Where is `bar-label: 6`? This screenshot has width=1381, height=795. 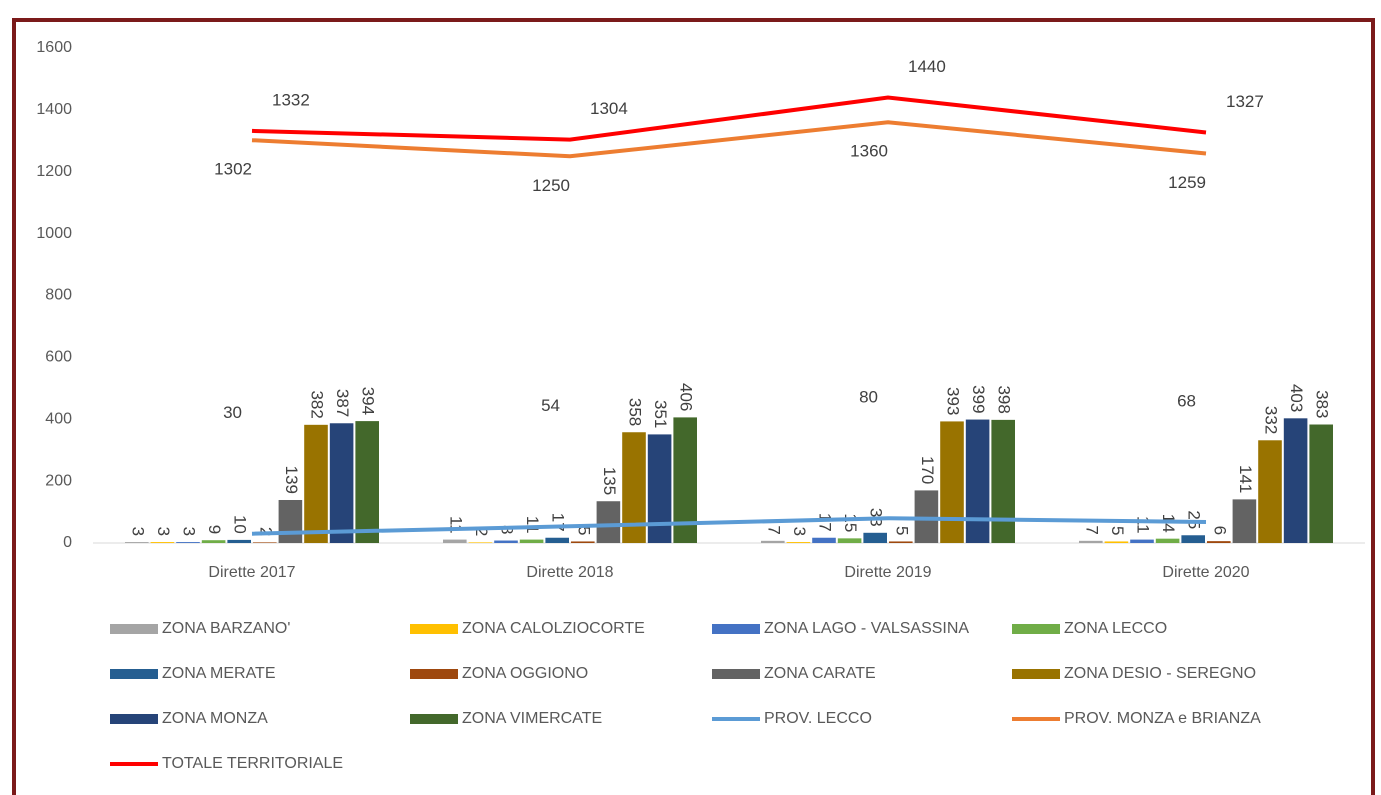
bar-label: 6 is located at coordinates (1219, 530).